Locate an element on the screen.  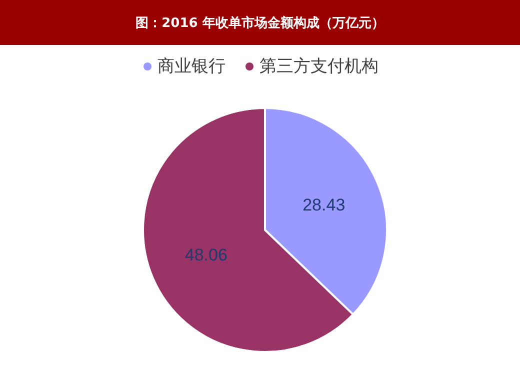
legend-label: 商业银行 is located at coordinates (192, 66).